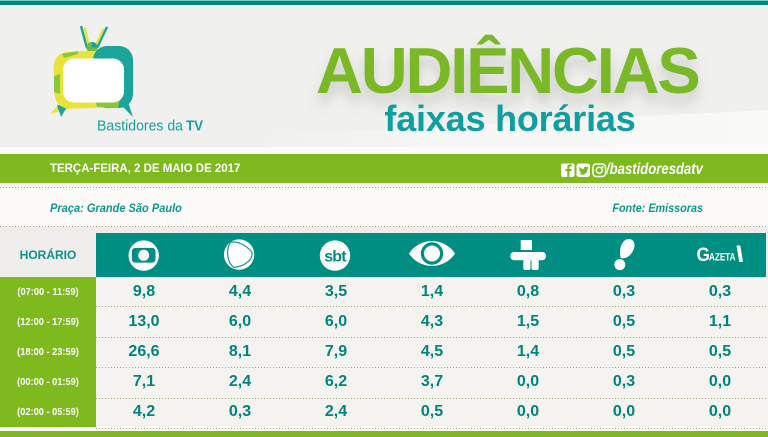 This screenshot has height=437, width=768. I want to click on svg-text: sbt, so click(335, 256).